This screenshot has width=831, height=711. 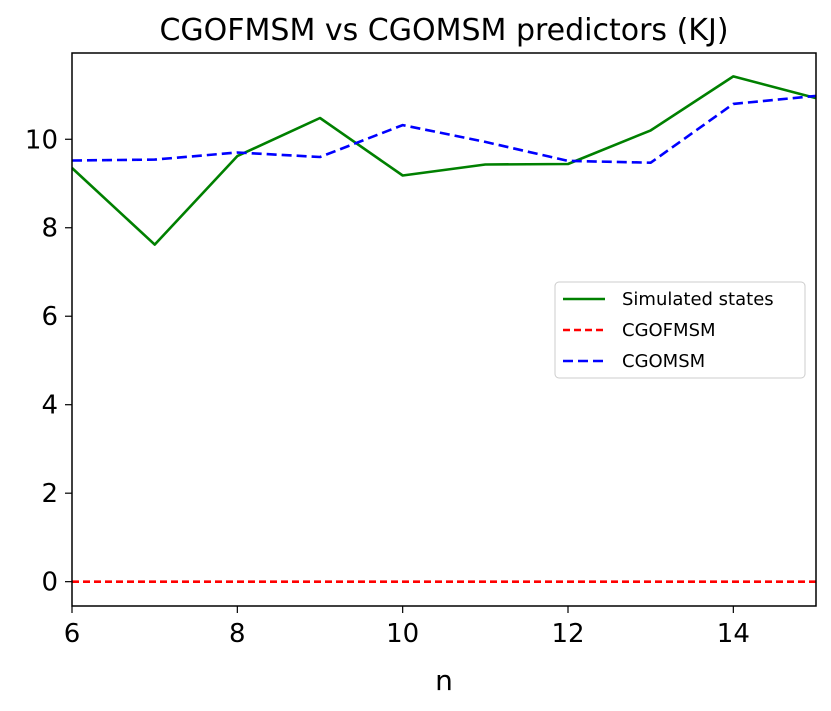 I want to click on x-tick-label: 10, so click(x=402, y=634).